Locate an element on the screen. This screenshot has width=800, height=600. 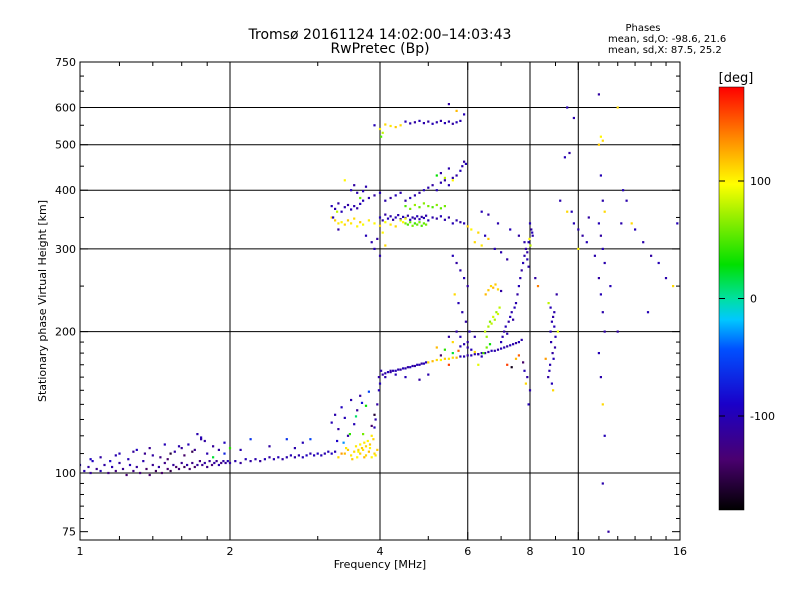
chart-title: Tromsø 20161124 14:02:00–14:03:43 is located at coordinates (380, 35).